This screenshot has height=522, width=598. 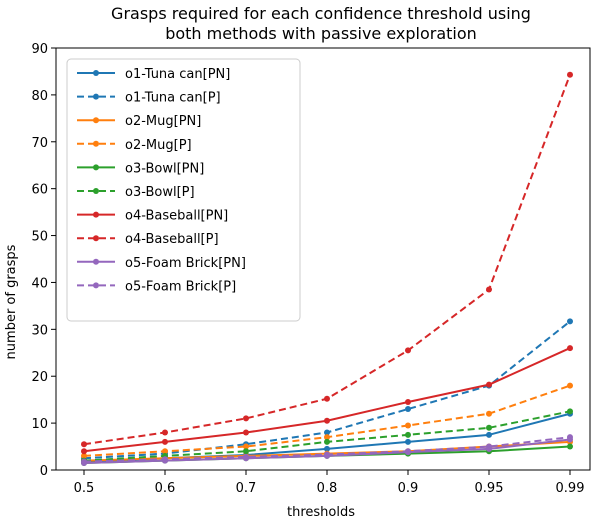 I want to click on y-tick-label-3: 30, so click(x=39, y=330).